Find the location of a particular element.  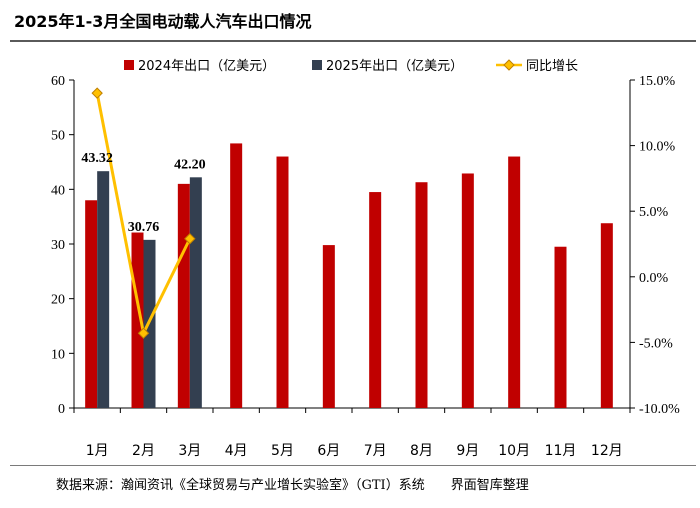

x-axis-category-label: 2月 is located at coordinates (143, 451).